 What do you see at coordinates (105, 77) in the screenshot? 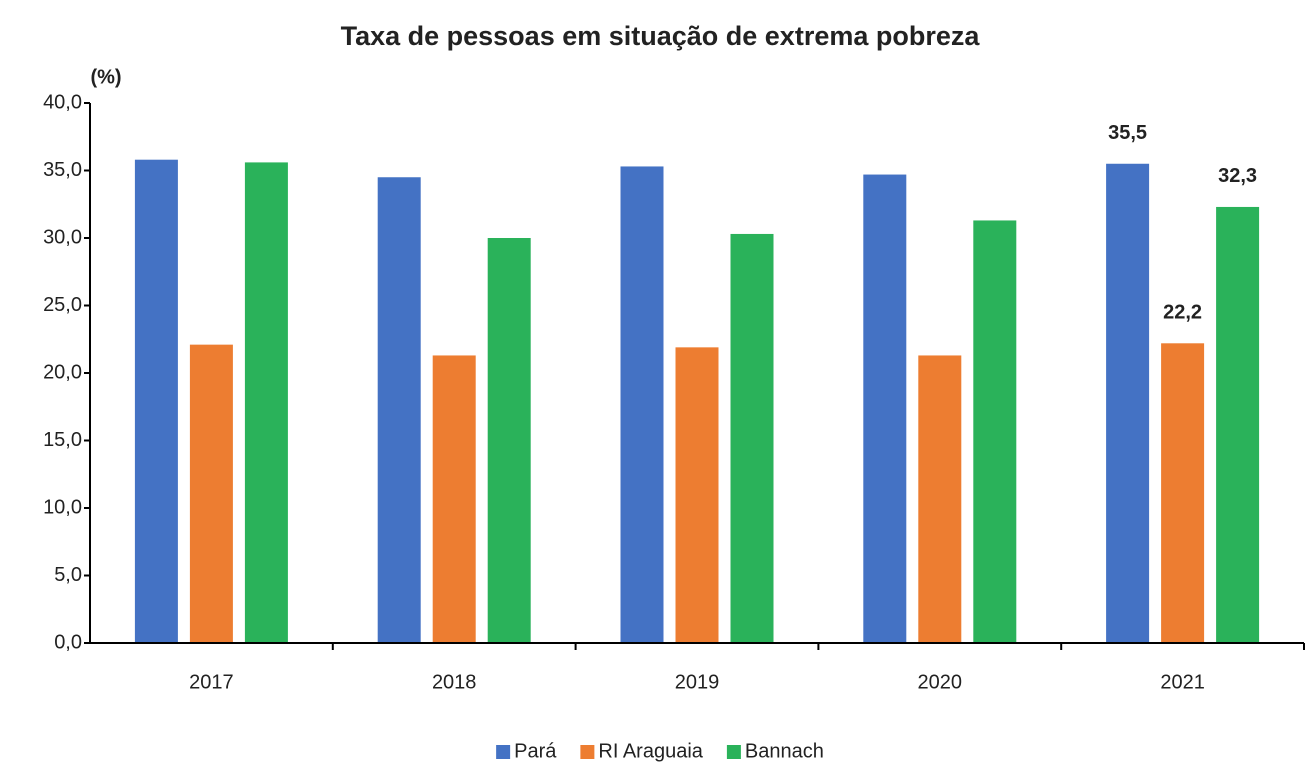
I see `y-axis-label: (%)` at bounding box center [105, 77].